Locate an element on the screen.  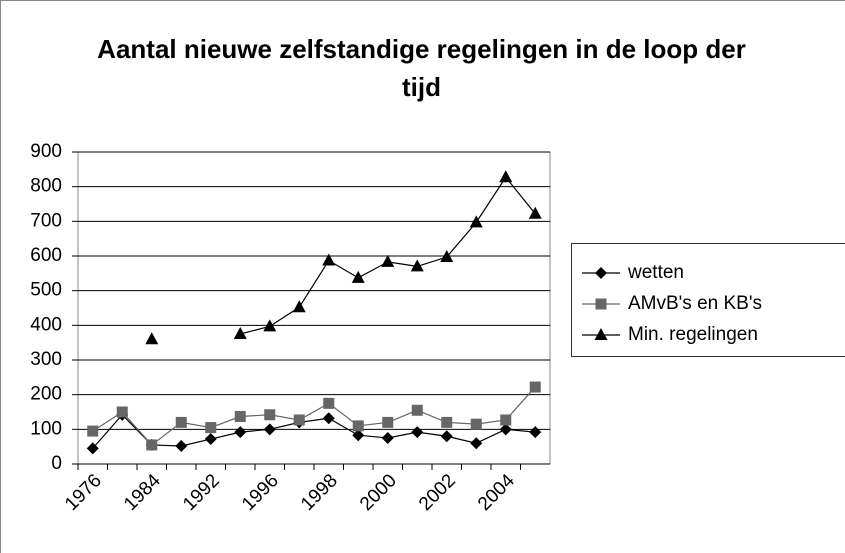
x-tick-label: 1992 is located at coordinates (201, 492).